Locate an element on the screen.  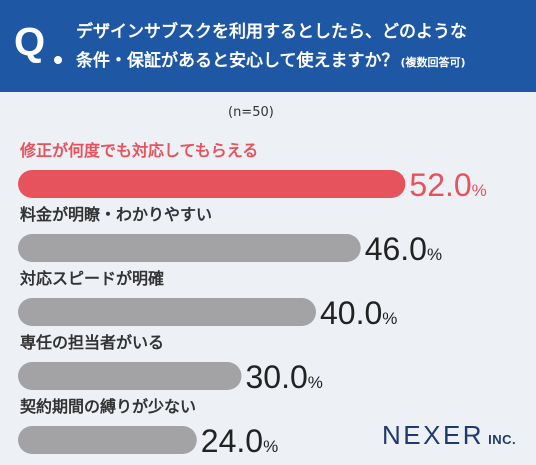
nexer-logo: NEXER INC. is located at coordinates (449, 435).